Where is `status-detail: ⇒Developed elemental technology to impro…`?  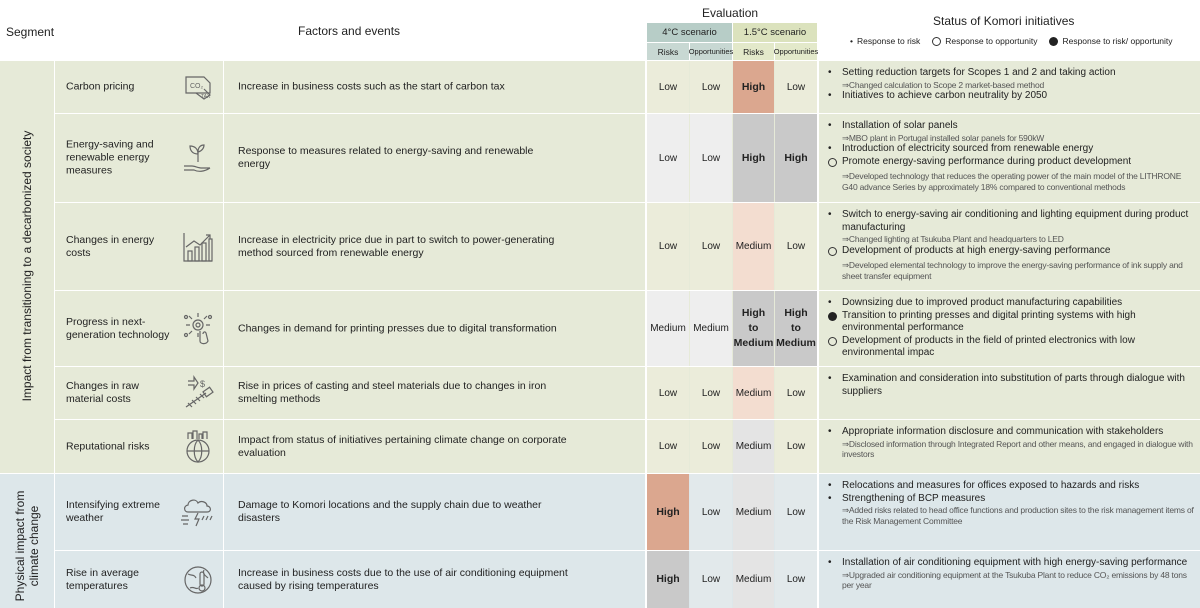
status-detail: ⇒Developed elemental technology to impro… is located at coordinates (1012, 270).